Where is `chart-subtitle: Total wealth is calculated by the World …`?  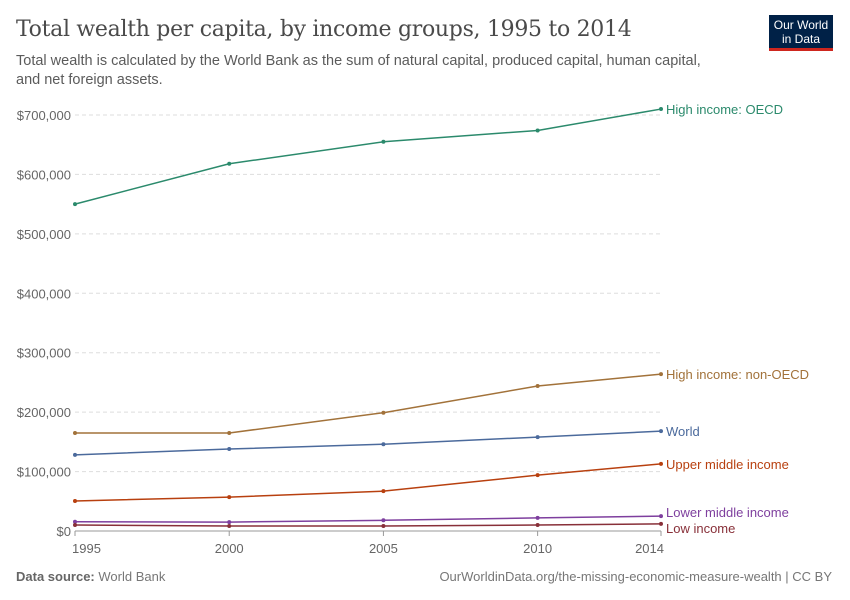
chart-subtitle: Total wealth is calculated by the World … is located at coordinates (358, 70).